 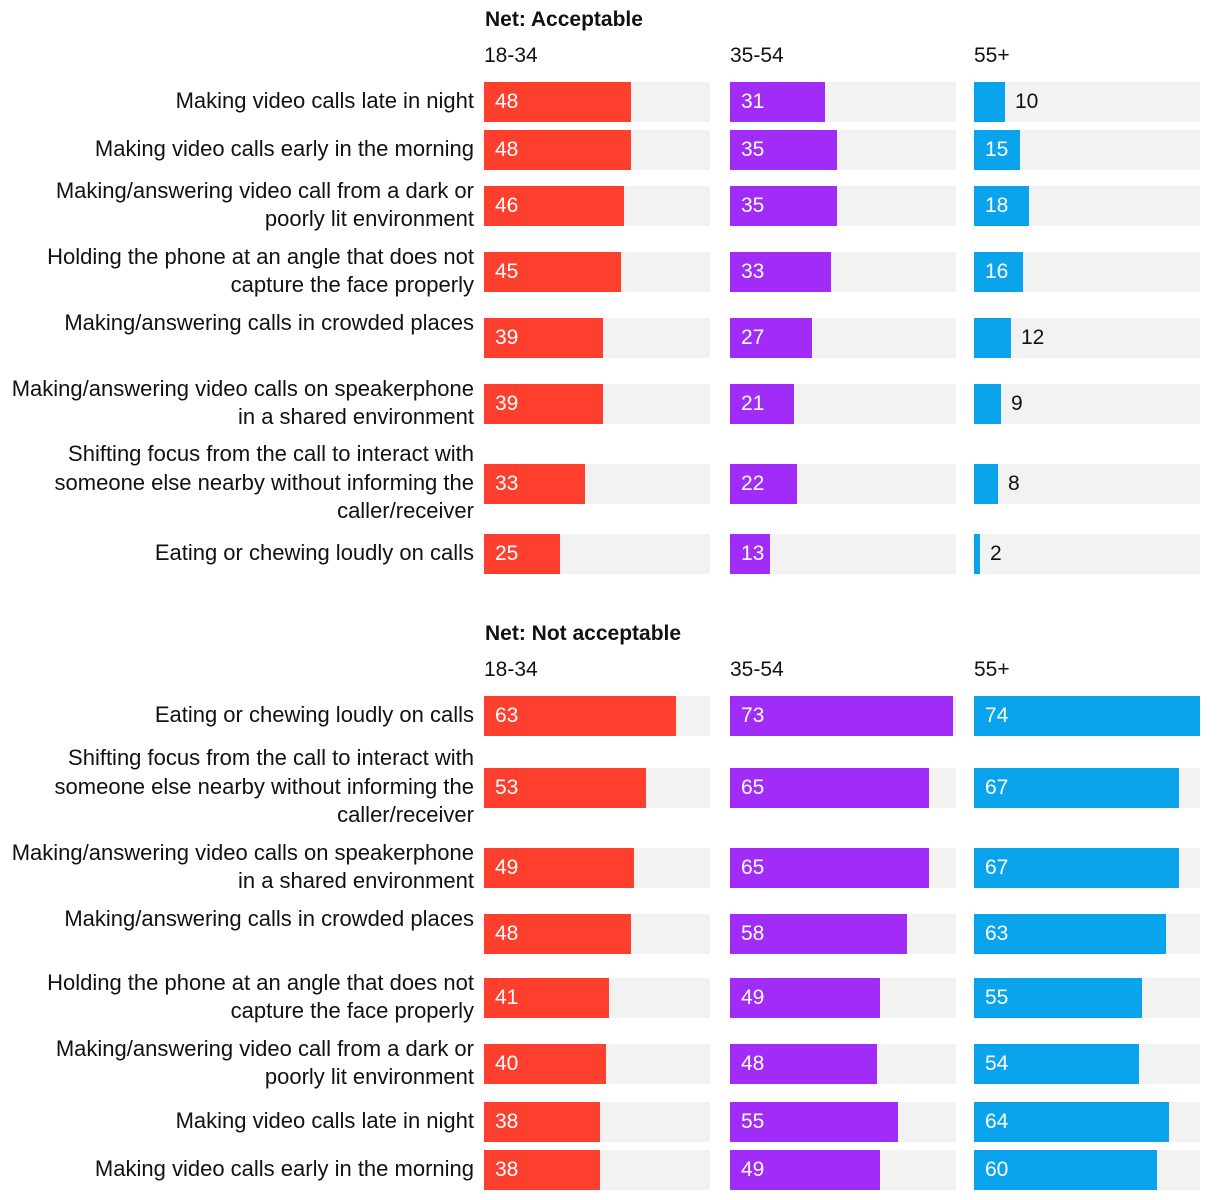 I want to click on acceptable-bar-value: 16, so click(x=997, y=271).